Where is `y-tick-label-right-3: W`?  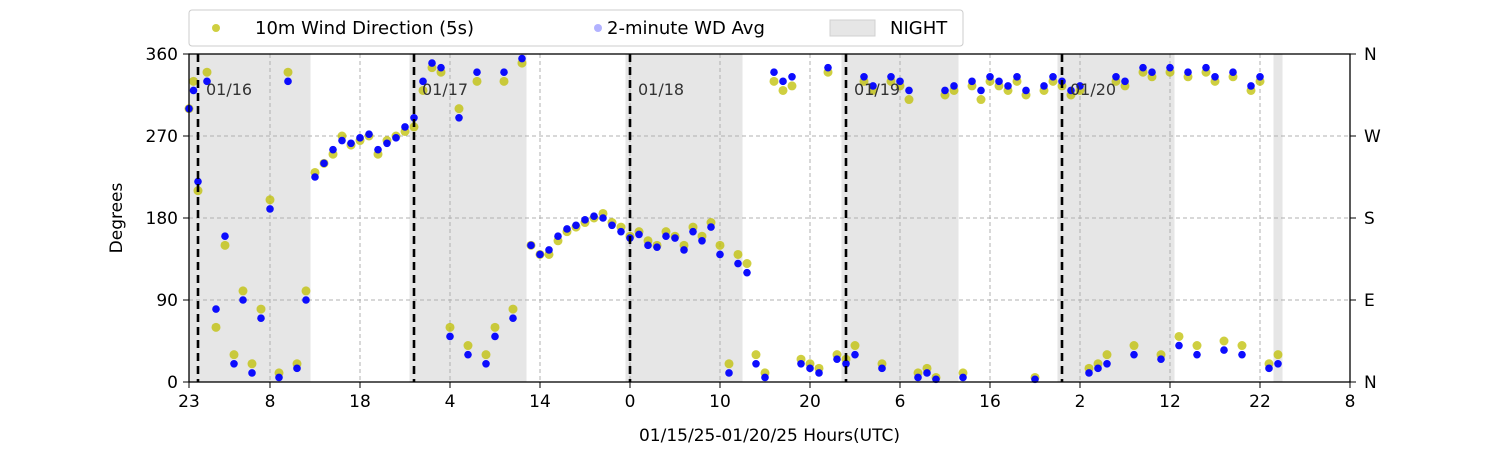
y-tick-label-right-3: W is located at coordinates (1372, 137).